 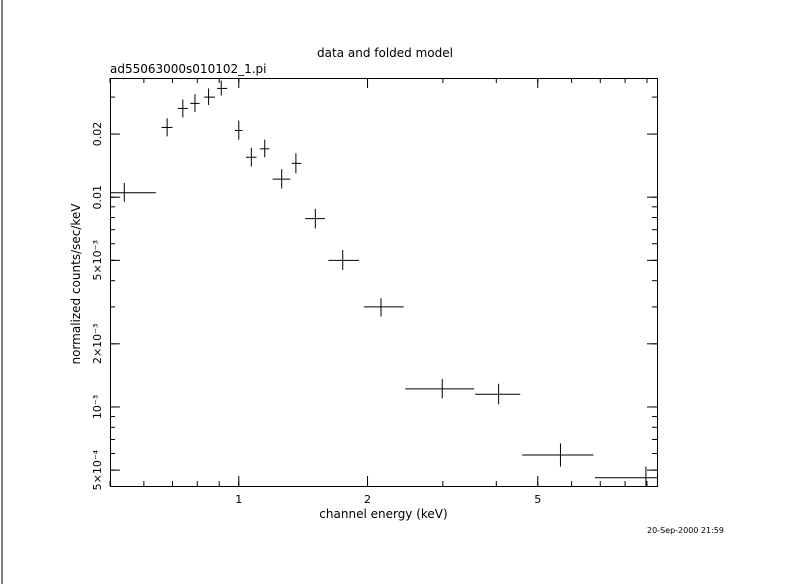 I want to click on y-tick-label: 0.02, so click(x=97, y=134).